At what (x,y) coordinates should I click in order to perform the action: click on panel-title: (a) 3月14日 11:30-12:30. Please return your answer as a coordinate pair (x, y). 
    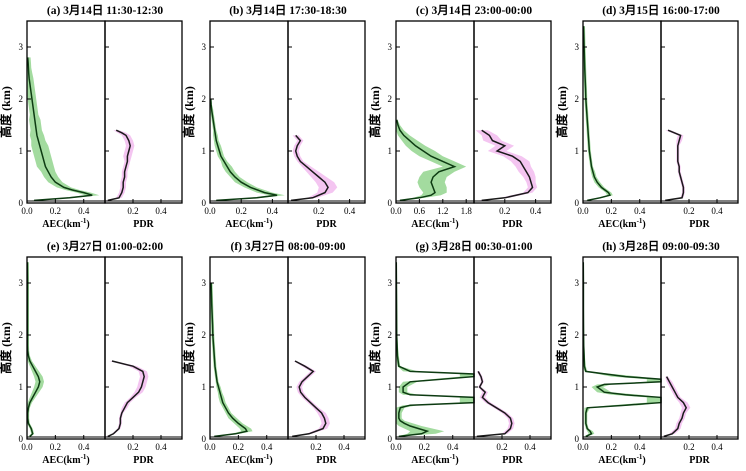
    Looking at the image, I should click on (105, 10).